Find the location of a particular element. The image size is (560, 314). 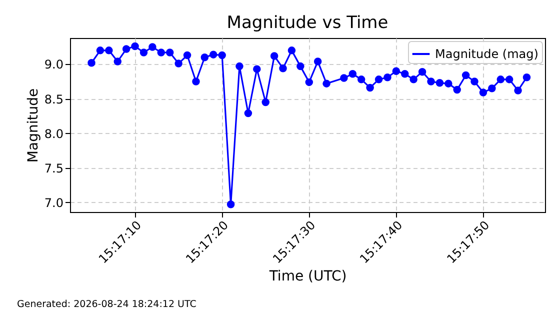

y-tick-label: 9.0 is located at coordinates (54, 65).